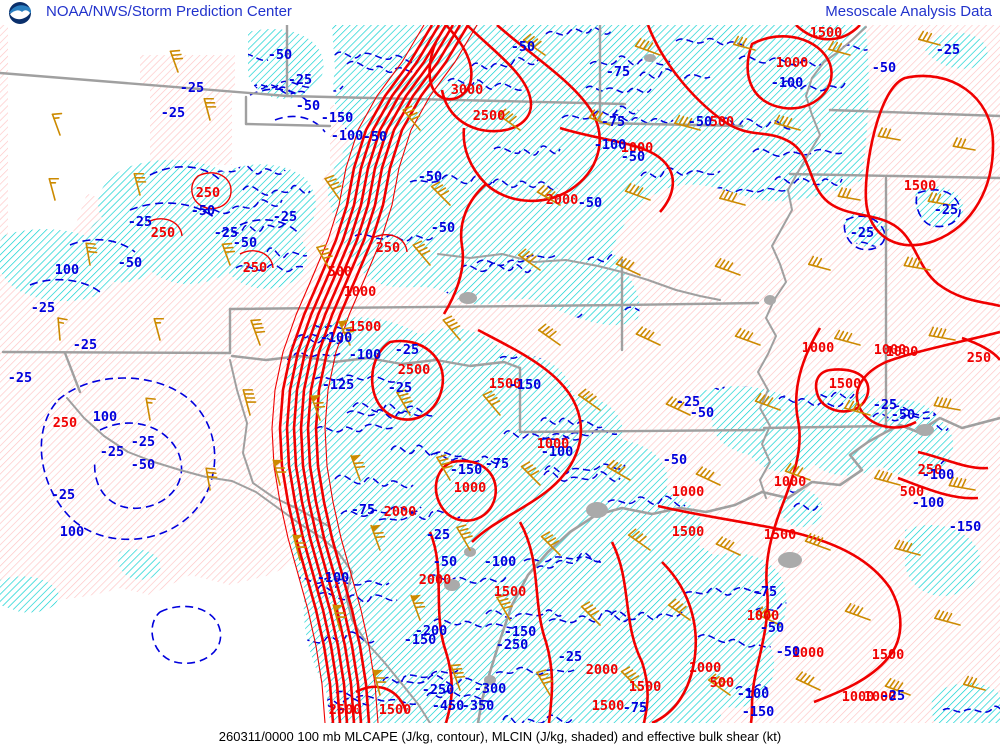 This screenshot has width=1000, height=750. Describe the element at coordinates (431, 631) in the screenshot. I see `cin-label: -200` at that location.